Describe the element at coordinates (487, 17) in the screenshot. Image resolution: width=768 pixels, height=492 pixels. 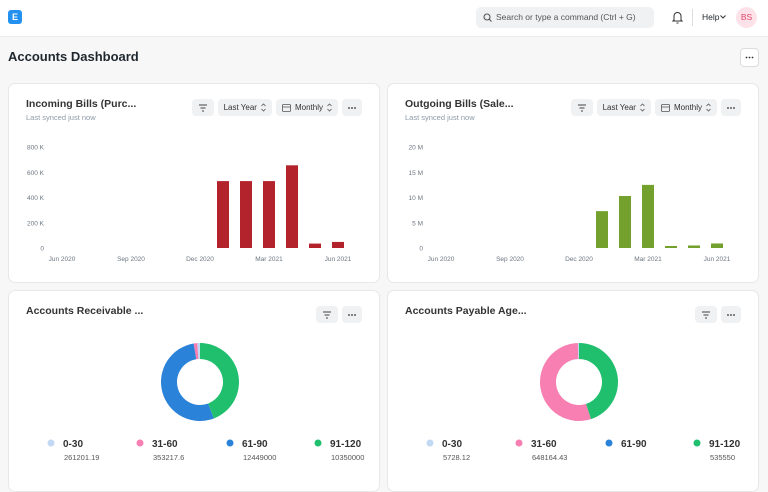
I see `search-icon` at that location.